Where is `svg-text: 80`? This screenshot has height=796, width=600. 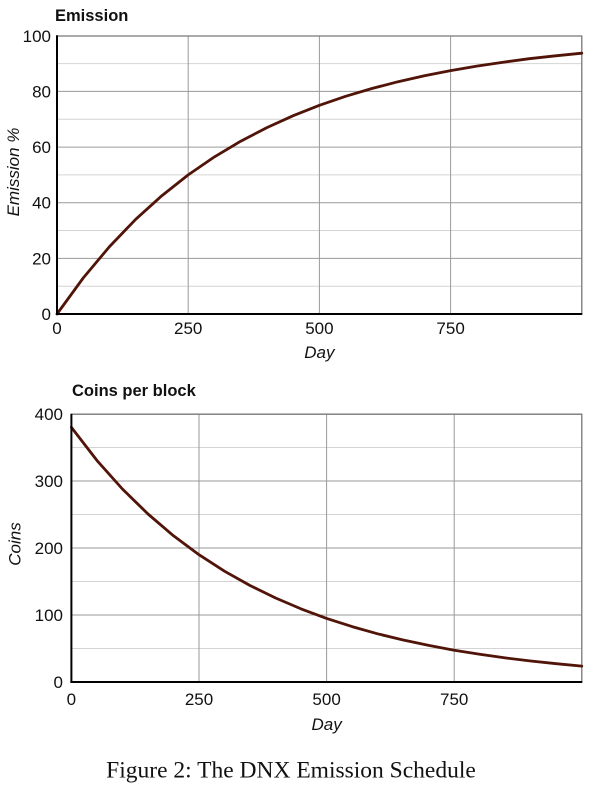 svg-text: 80 is located at coordinates (41, 91).